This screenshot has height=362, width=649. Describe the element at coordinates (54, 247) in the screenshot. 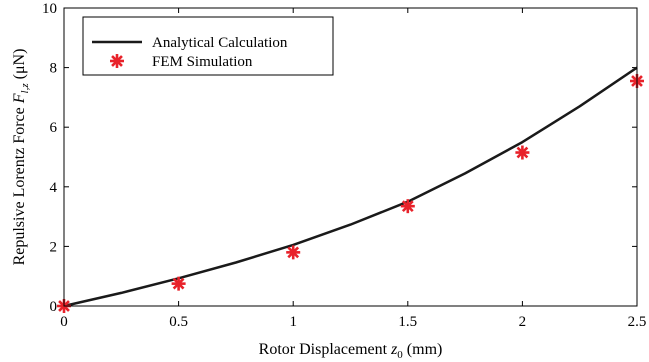

I see `y-tick-label: 2` at that location.